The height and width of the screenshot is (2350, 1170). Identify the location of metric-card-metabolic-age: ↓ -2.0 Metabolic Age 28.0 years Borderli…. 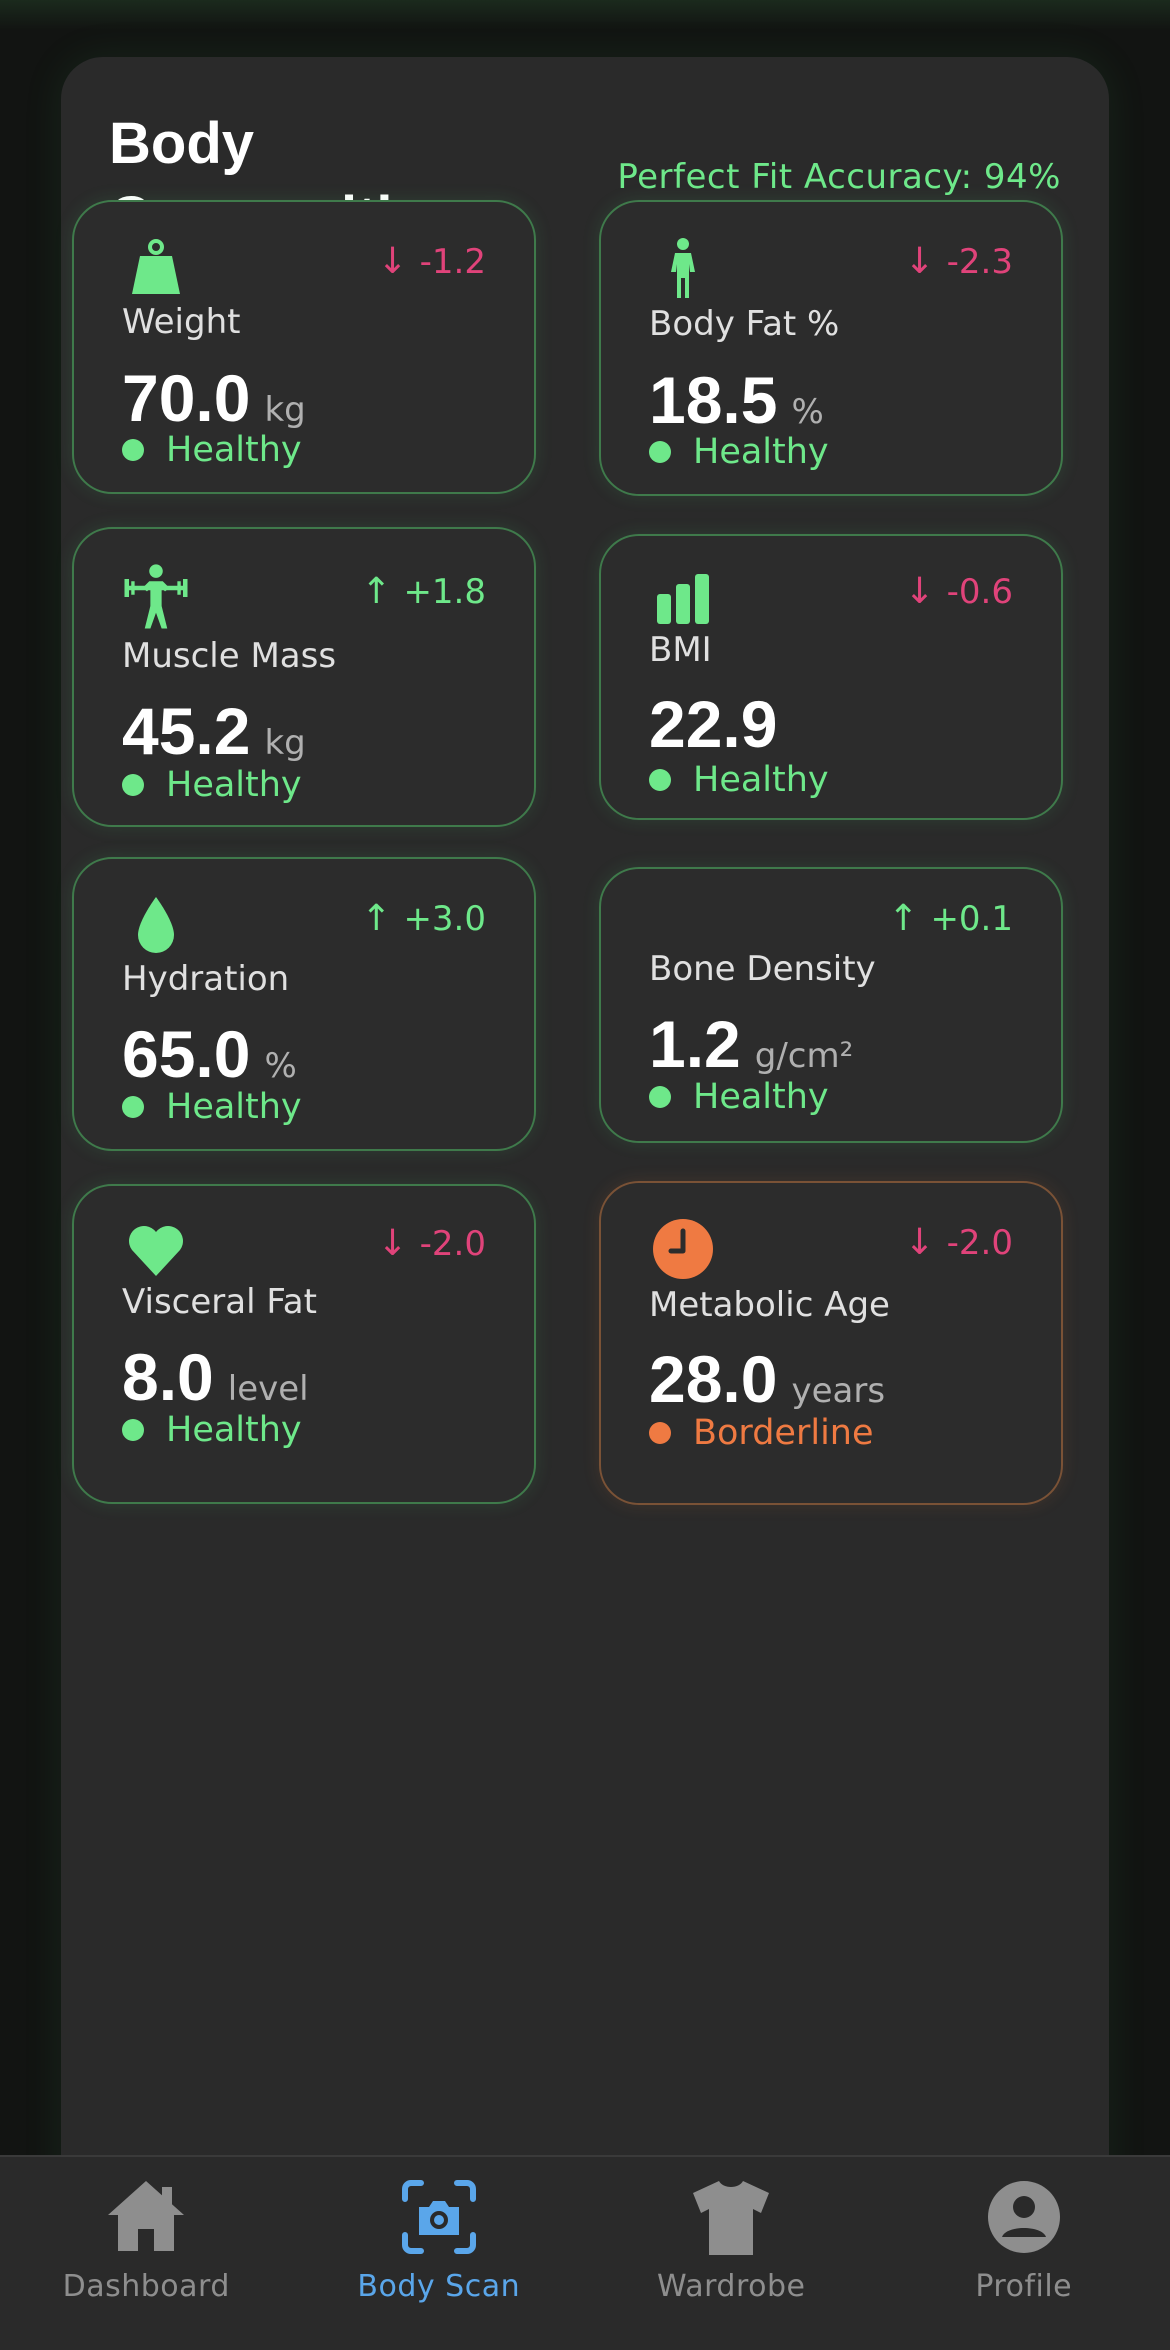
(831, 1343).